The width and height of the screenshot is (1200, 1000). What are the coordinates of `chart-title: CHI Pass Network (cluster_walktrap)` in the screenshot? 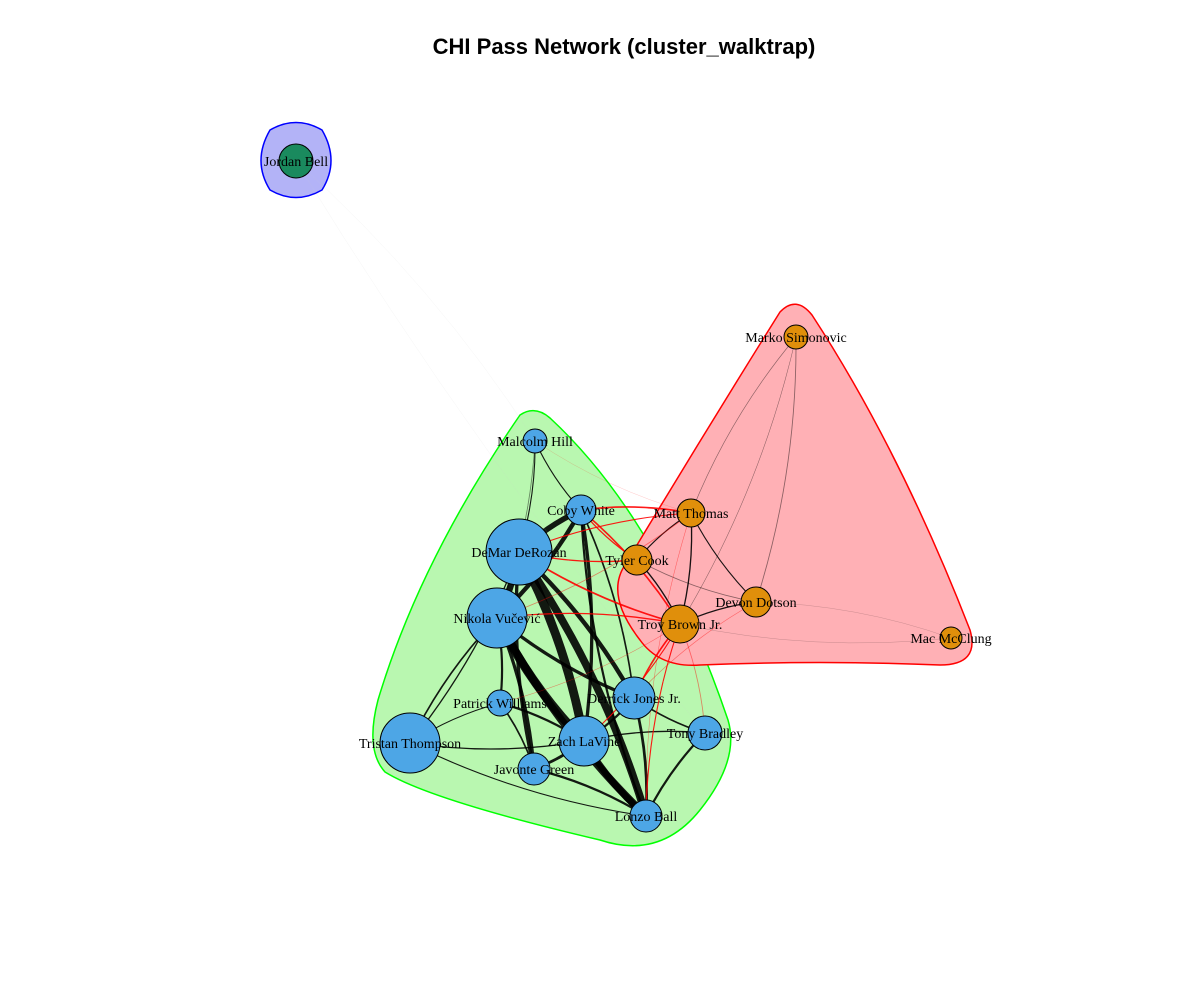 It's located at (624, 46).